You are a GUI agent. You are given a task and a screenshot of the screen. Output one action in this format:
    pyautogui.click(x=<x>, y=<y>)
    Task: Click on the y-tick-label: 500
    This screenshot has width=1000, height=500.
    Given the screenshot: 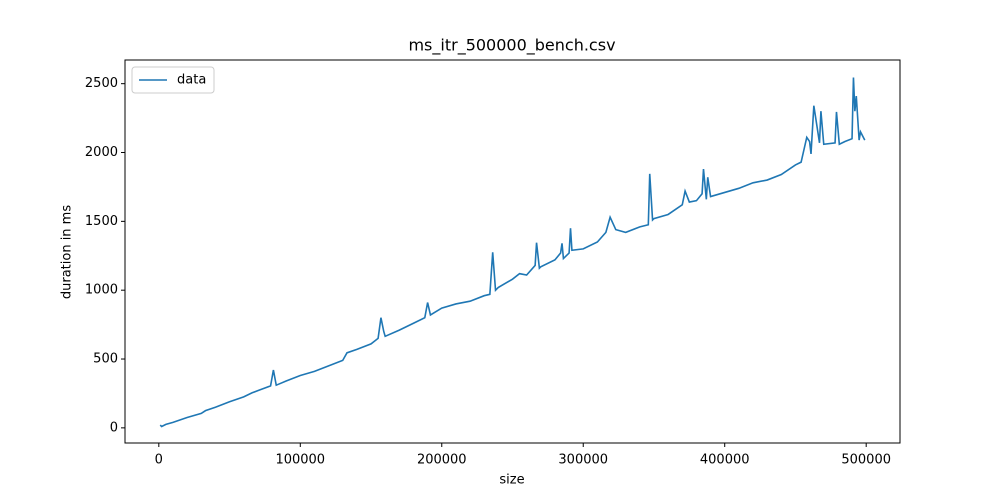 What is the action you would take?
    pyautogui.click(x=105, y=359)
    